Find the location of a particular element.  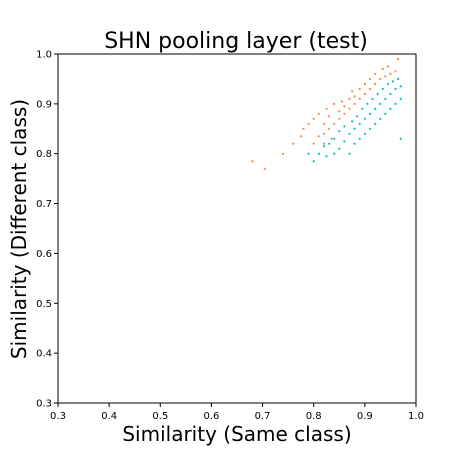

x-tick-label: 0.5 is located at coordinates (160, 416).